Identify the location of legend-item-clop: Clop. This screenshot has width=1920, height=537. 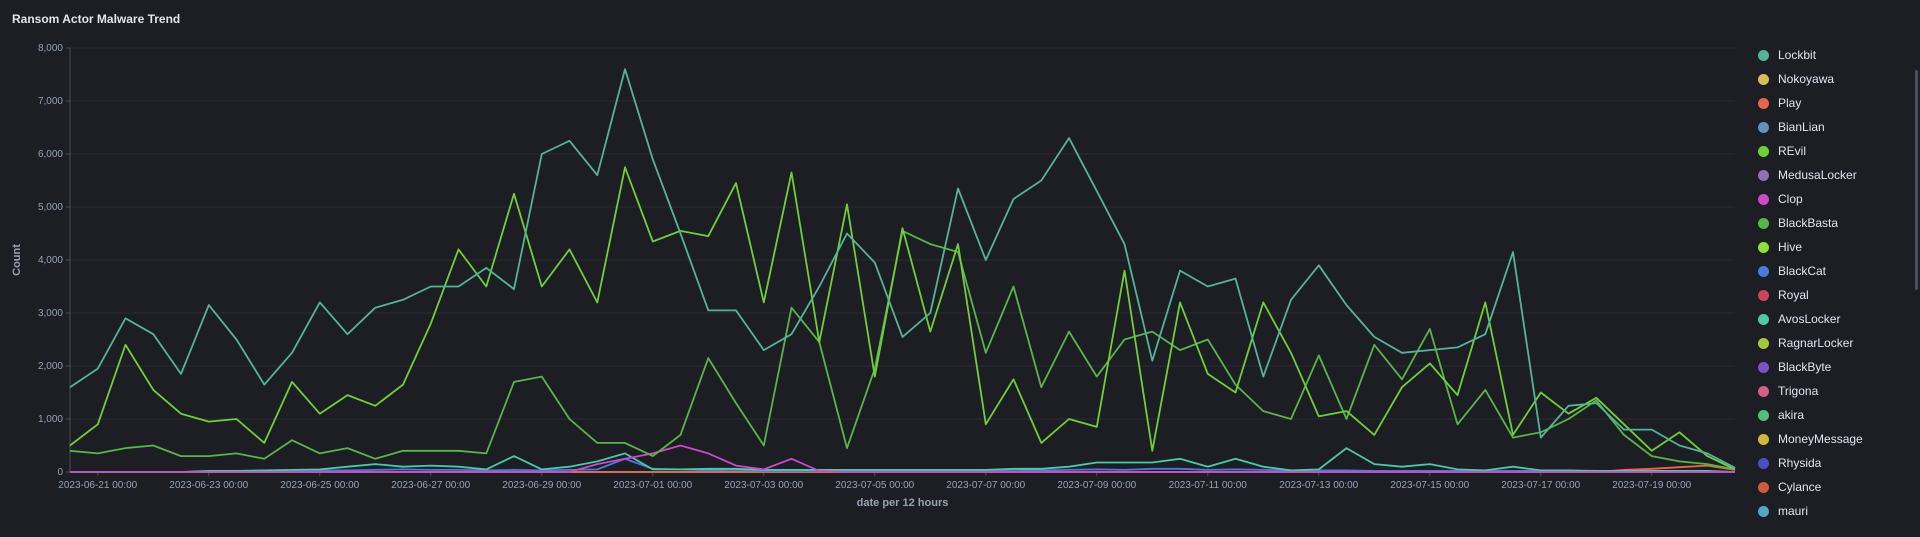
(1833, 199).